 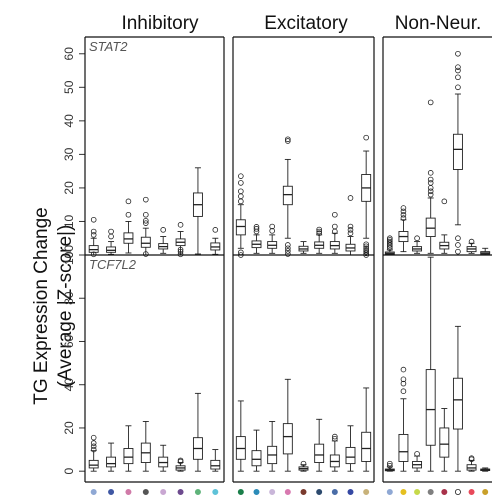 What do you see at coordinates (65, 306) in the screenshot?
I see `y-axis-label-line2: (Average |Z-score|)` at bounding box center [65, 306].